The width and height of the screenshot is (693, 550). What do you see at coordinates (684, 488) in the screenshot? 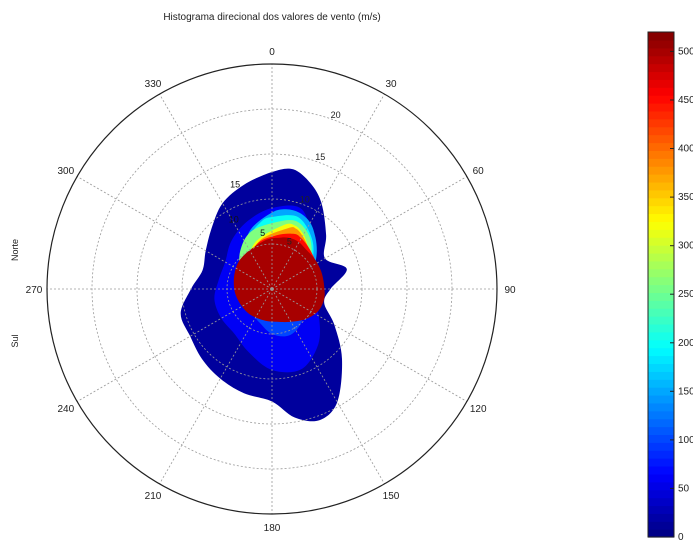
I see `colorbar-tick-label: 50` at bounding box center [684, 488].